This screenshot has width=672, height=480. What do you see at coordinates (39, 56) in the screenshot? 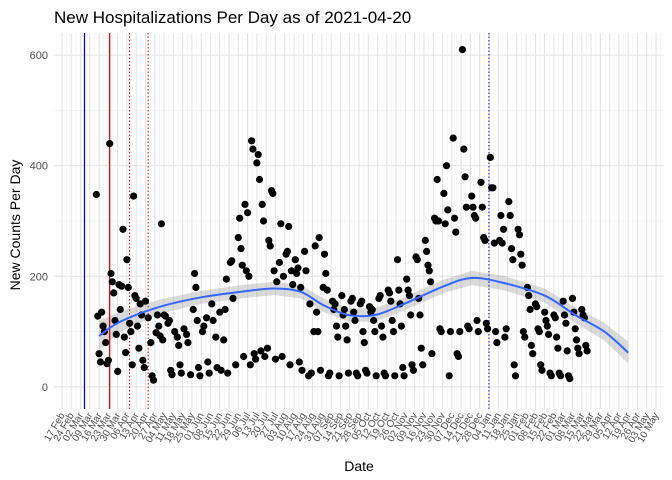
I see `y-tick-label: 600` at bounding box center [39, 56].